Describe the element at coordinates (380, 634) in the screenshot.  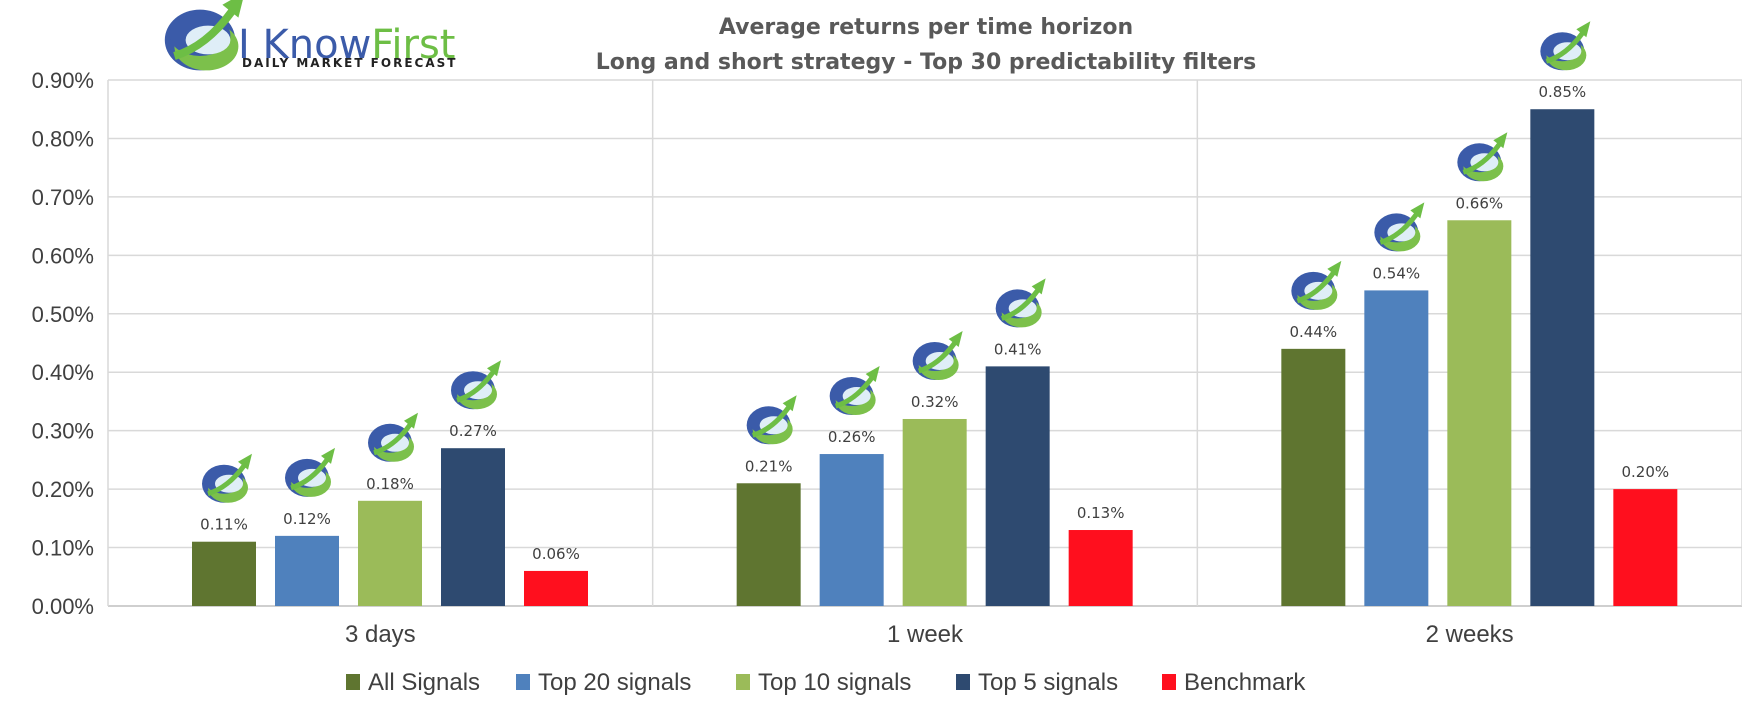
I see `x-category-label: 3 days` at that location.